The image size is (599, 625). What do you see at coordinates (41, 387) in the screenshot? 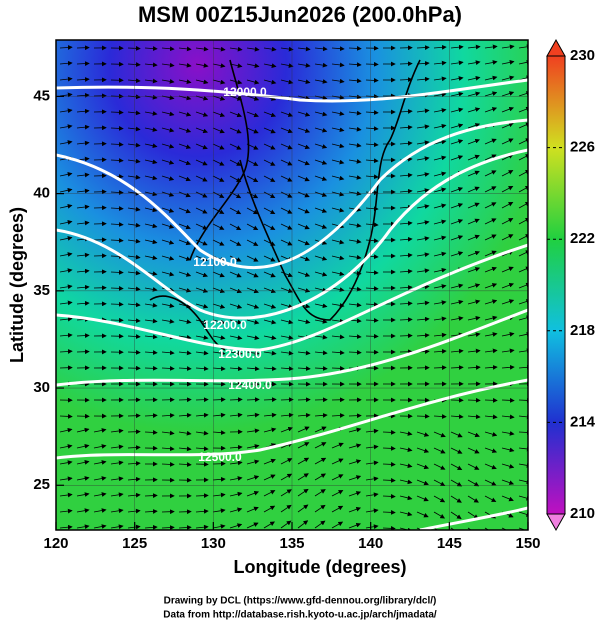
I see `y-tick-label: 30` at bounding box center [41, 387].